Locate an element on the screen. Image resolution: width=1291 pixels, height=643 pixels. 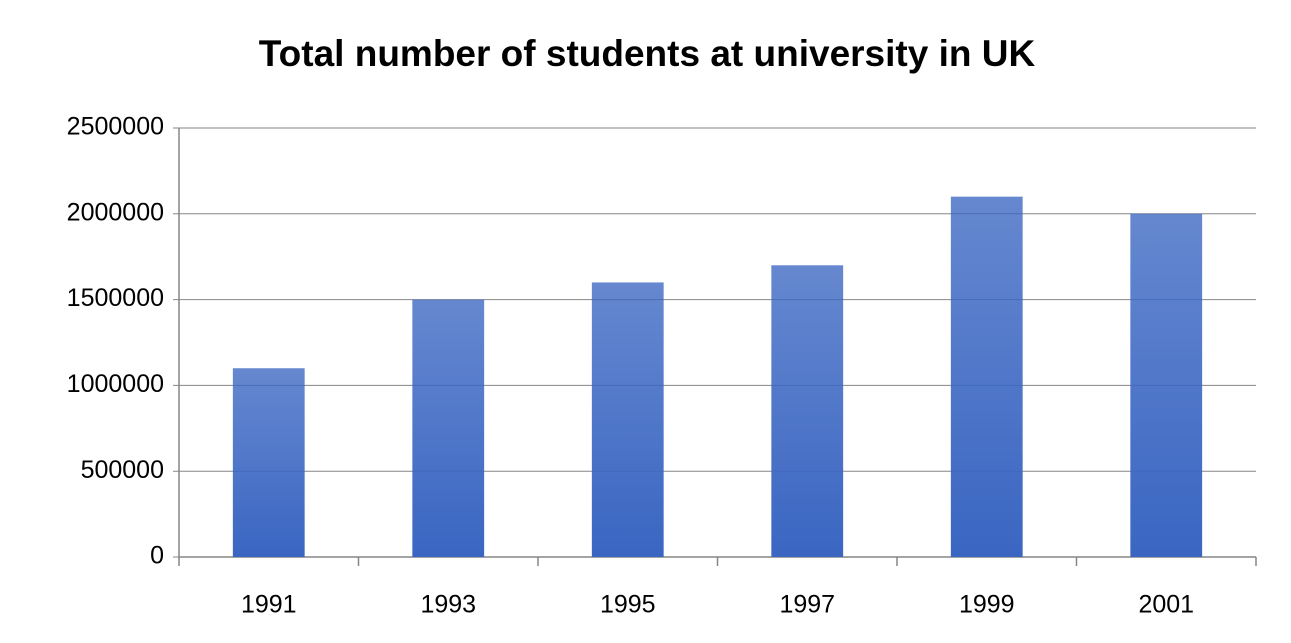
y-tick-label: 500000 is located at coordinates (122, 470).